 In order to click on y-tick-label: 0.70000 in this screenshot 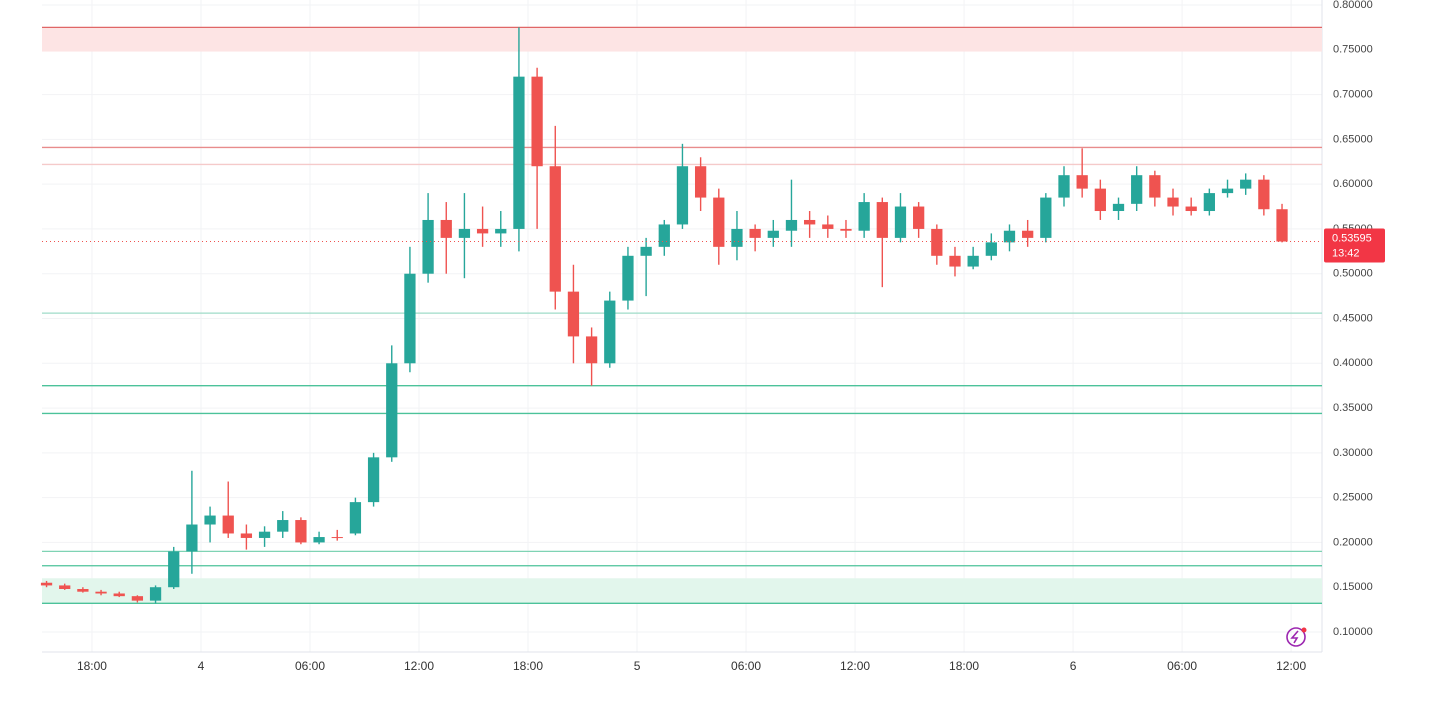, I will do `click(1353, 94)`.